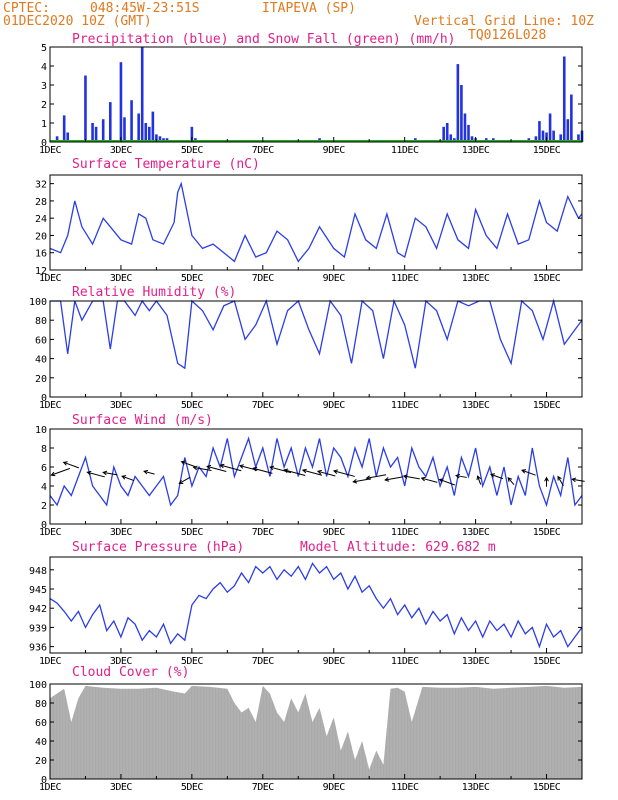 The image size is (618, 800). I want to click on y-tick-label: 936, so click(38, 648).